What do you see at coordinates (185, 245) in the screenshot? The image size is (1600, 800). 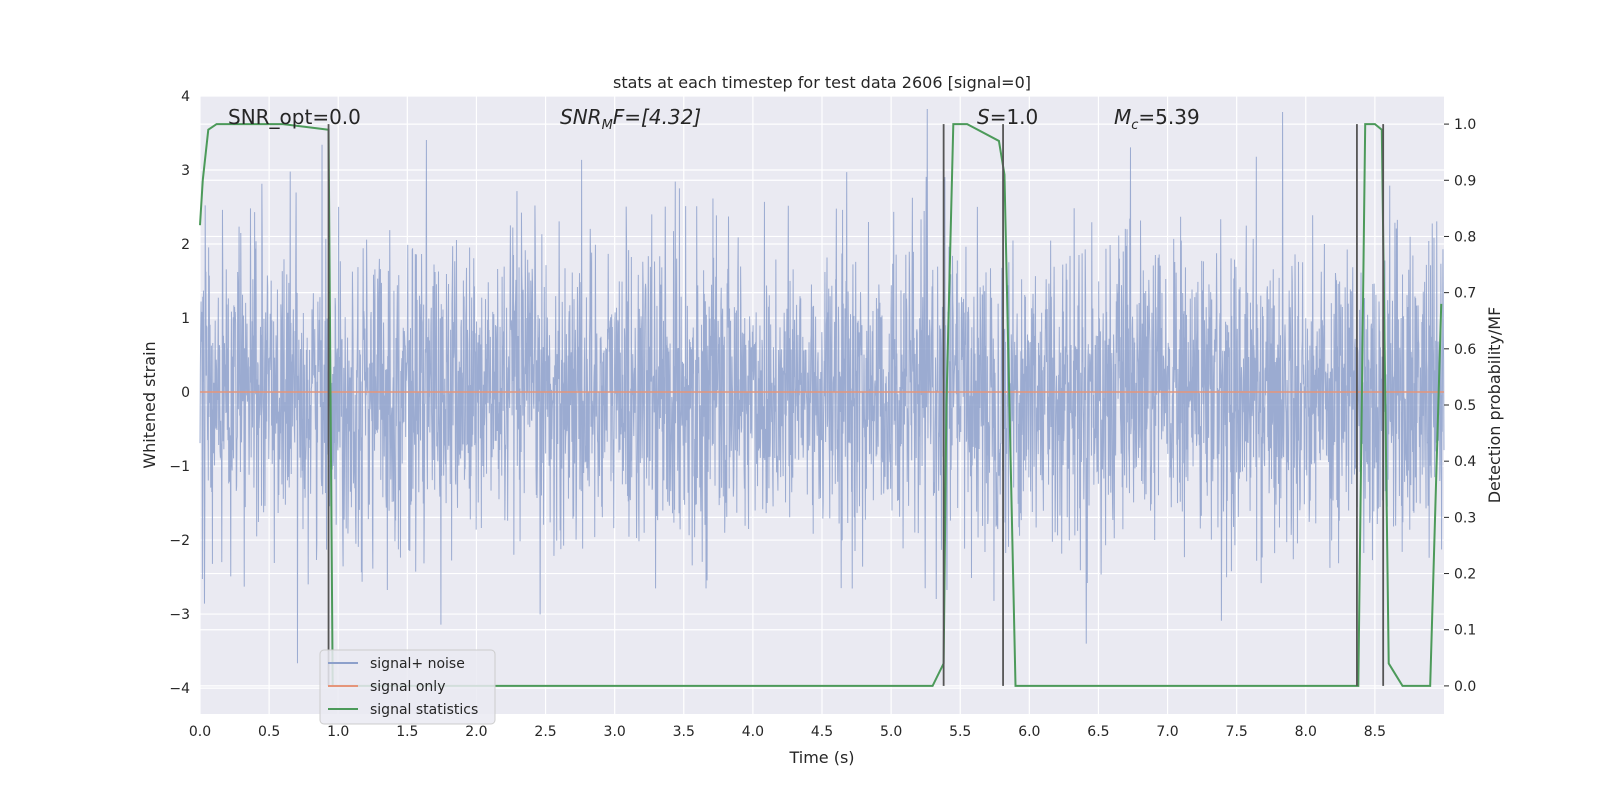 I see `y-tick-label: 2` at bounding box center [185, 245].